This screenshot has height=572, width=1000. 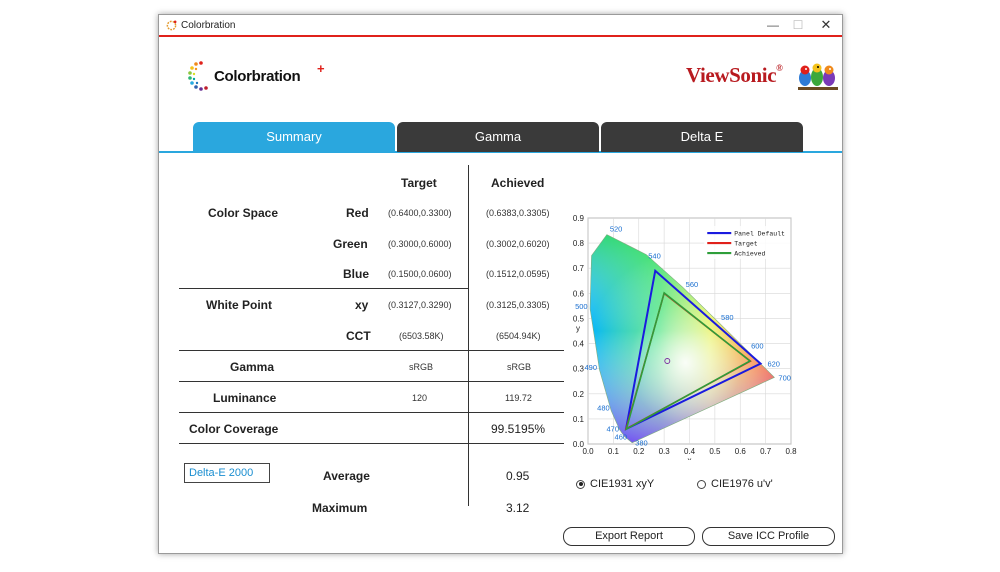 What do you see at coordinates (654, 256) in the screenshot?
I see `wavelength-label: 540` at bounding box center [654, 256].